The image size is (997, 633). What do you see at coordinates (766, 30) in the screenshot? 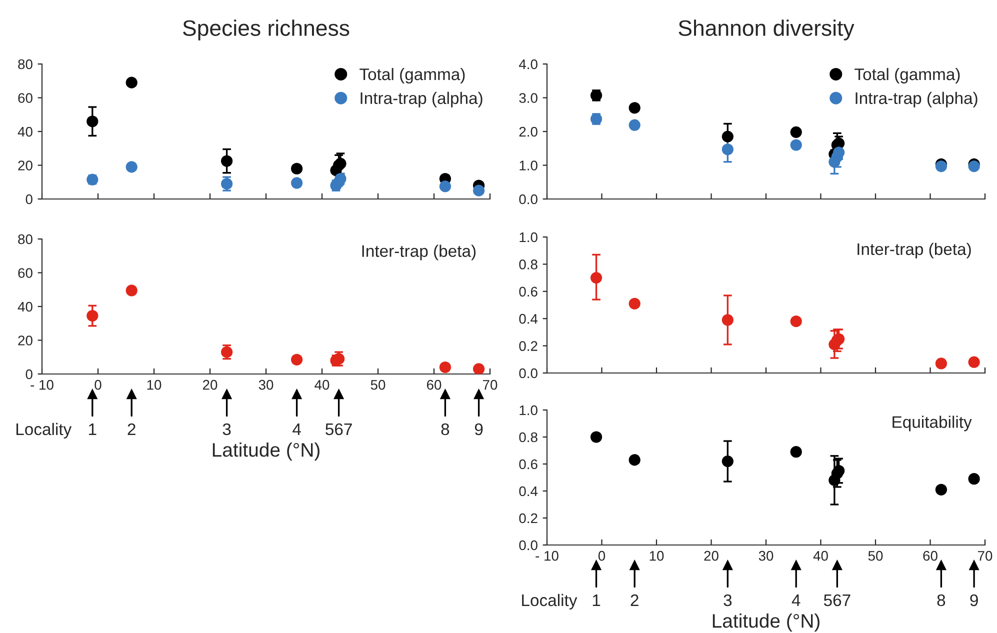
I see `chart-title: Shannon diversity` at bounding box center [766, 30].